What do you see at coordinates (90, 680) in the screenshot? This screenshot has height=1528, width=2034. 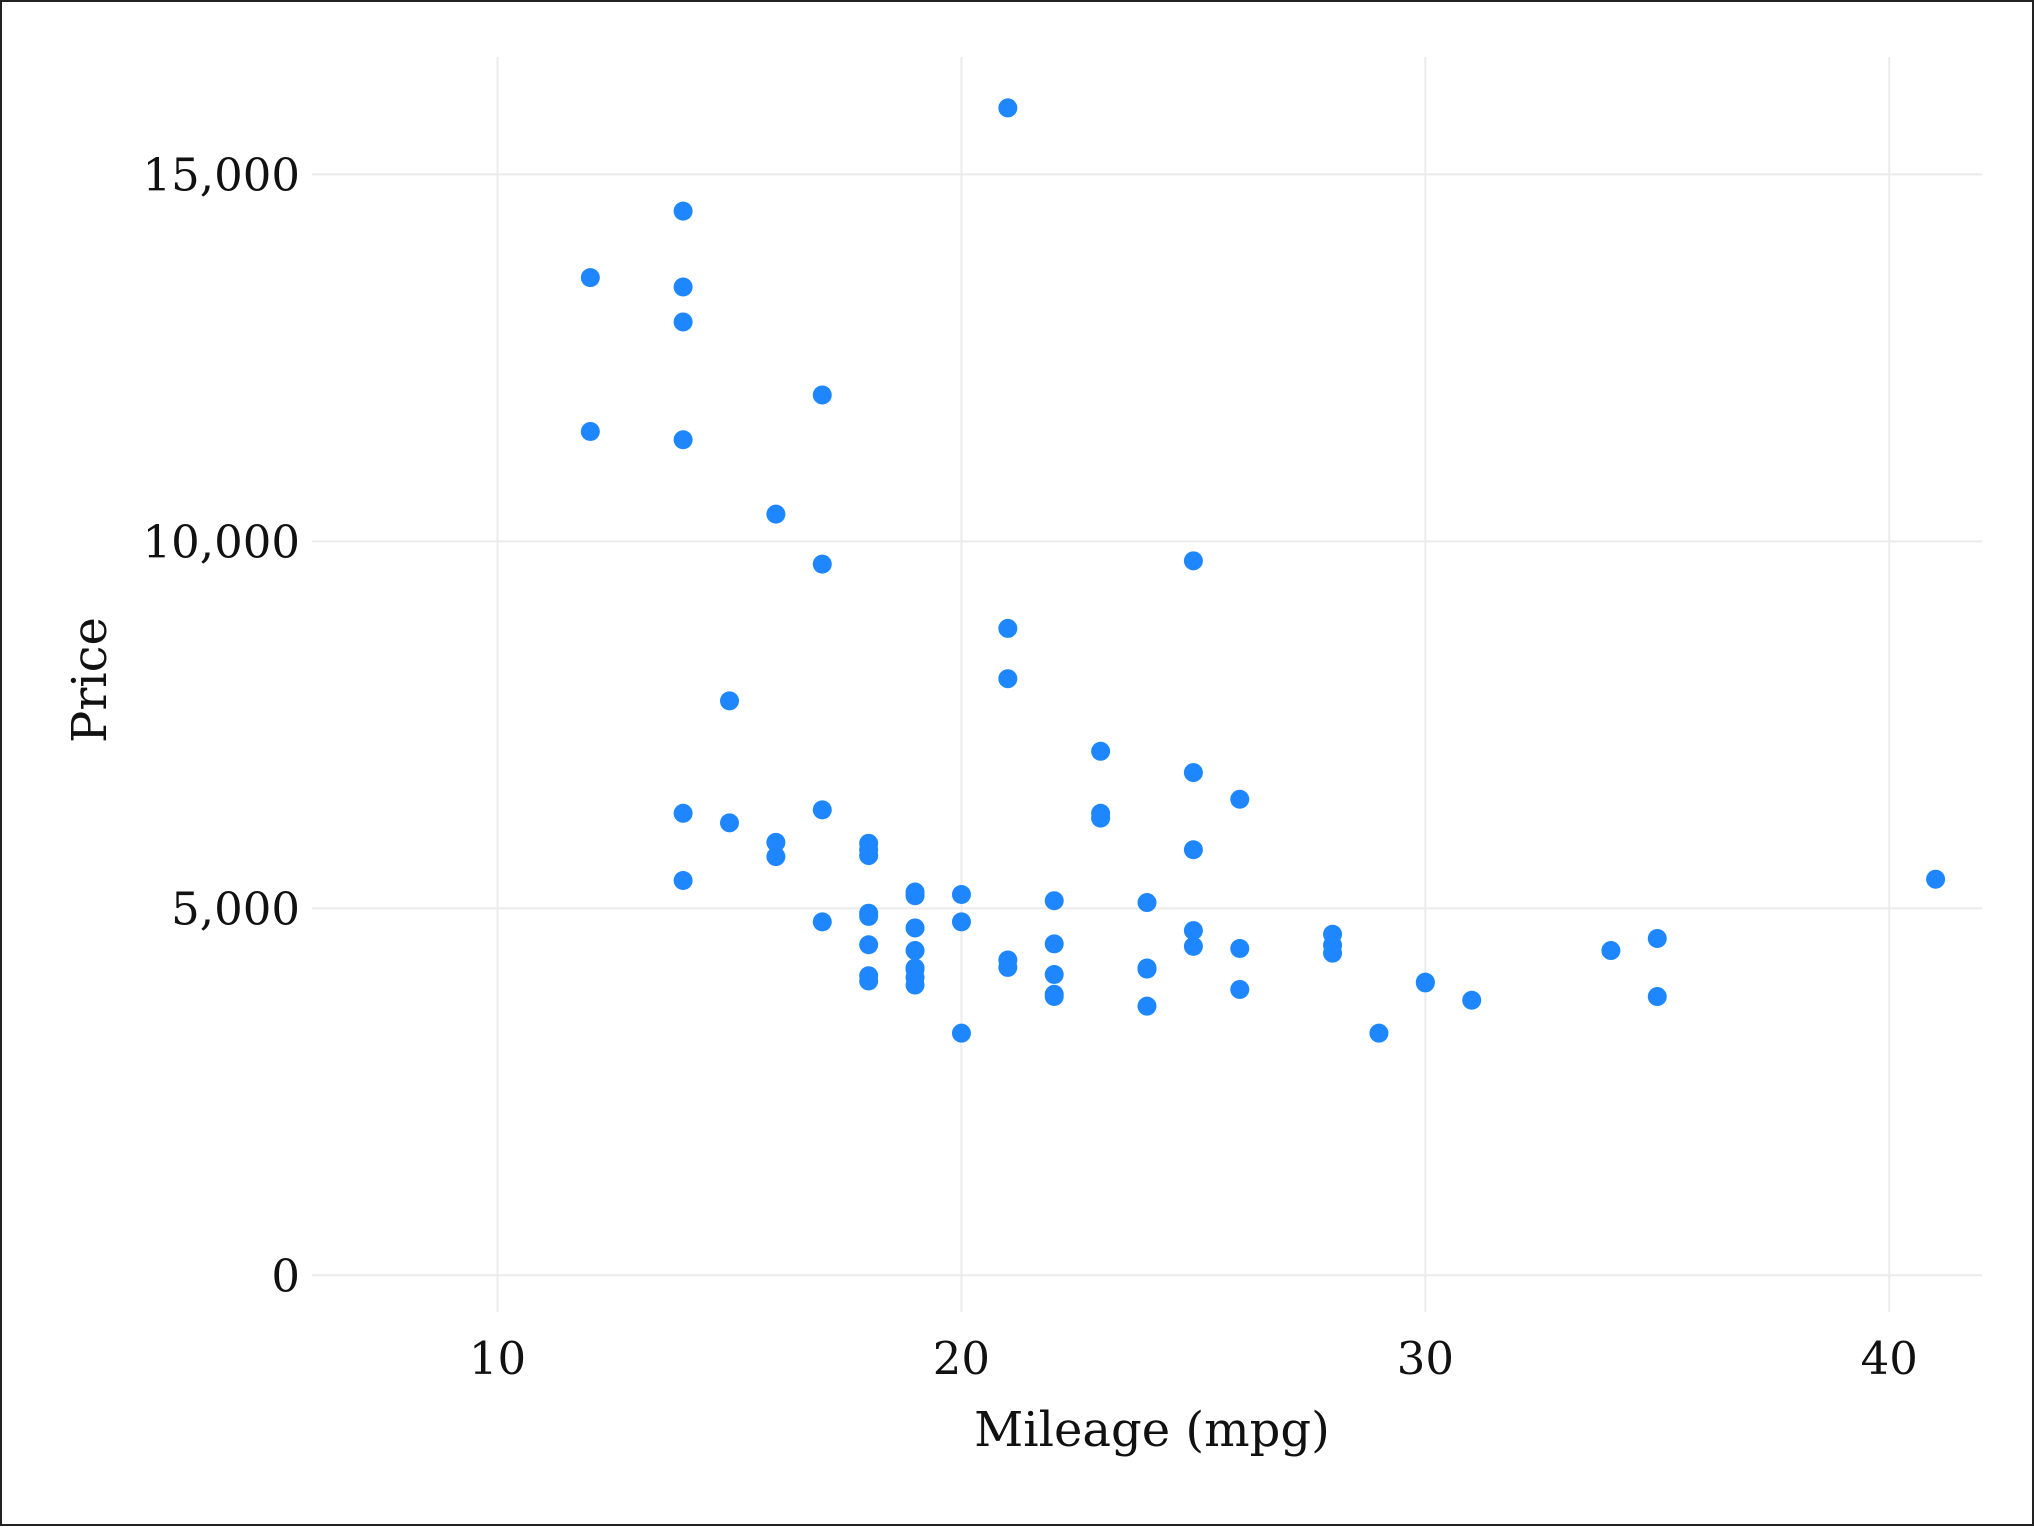 I see `y-axis-title: Price` at bounding box center [90, 680].